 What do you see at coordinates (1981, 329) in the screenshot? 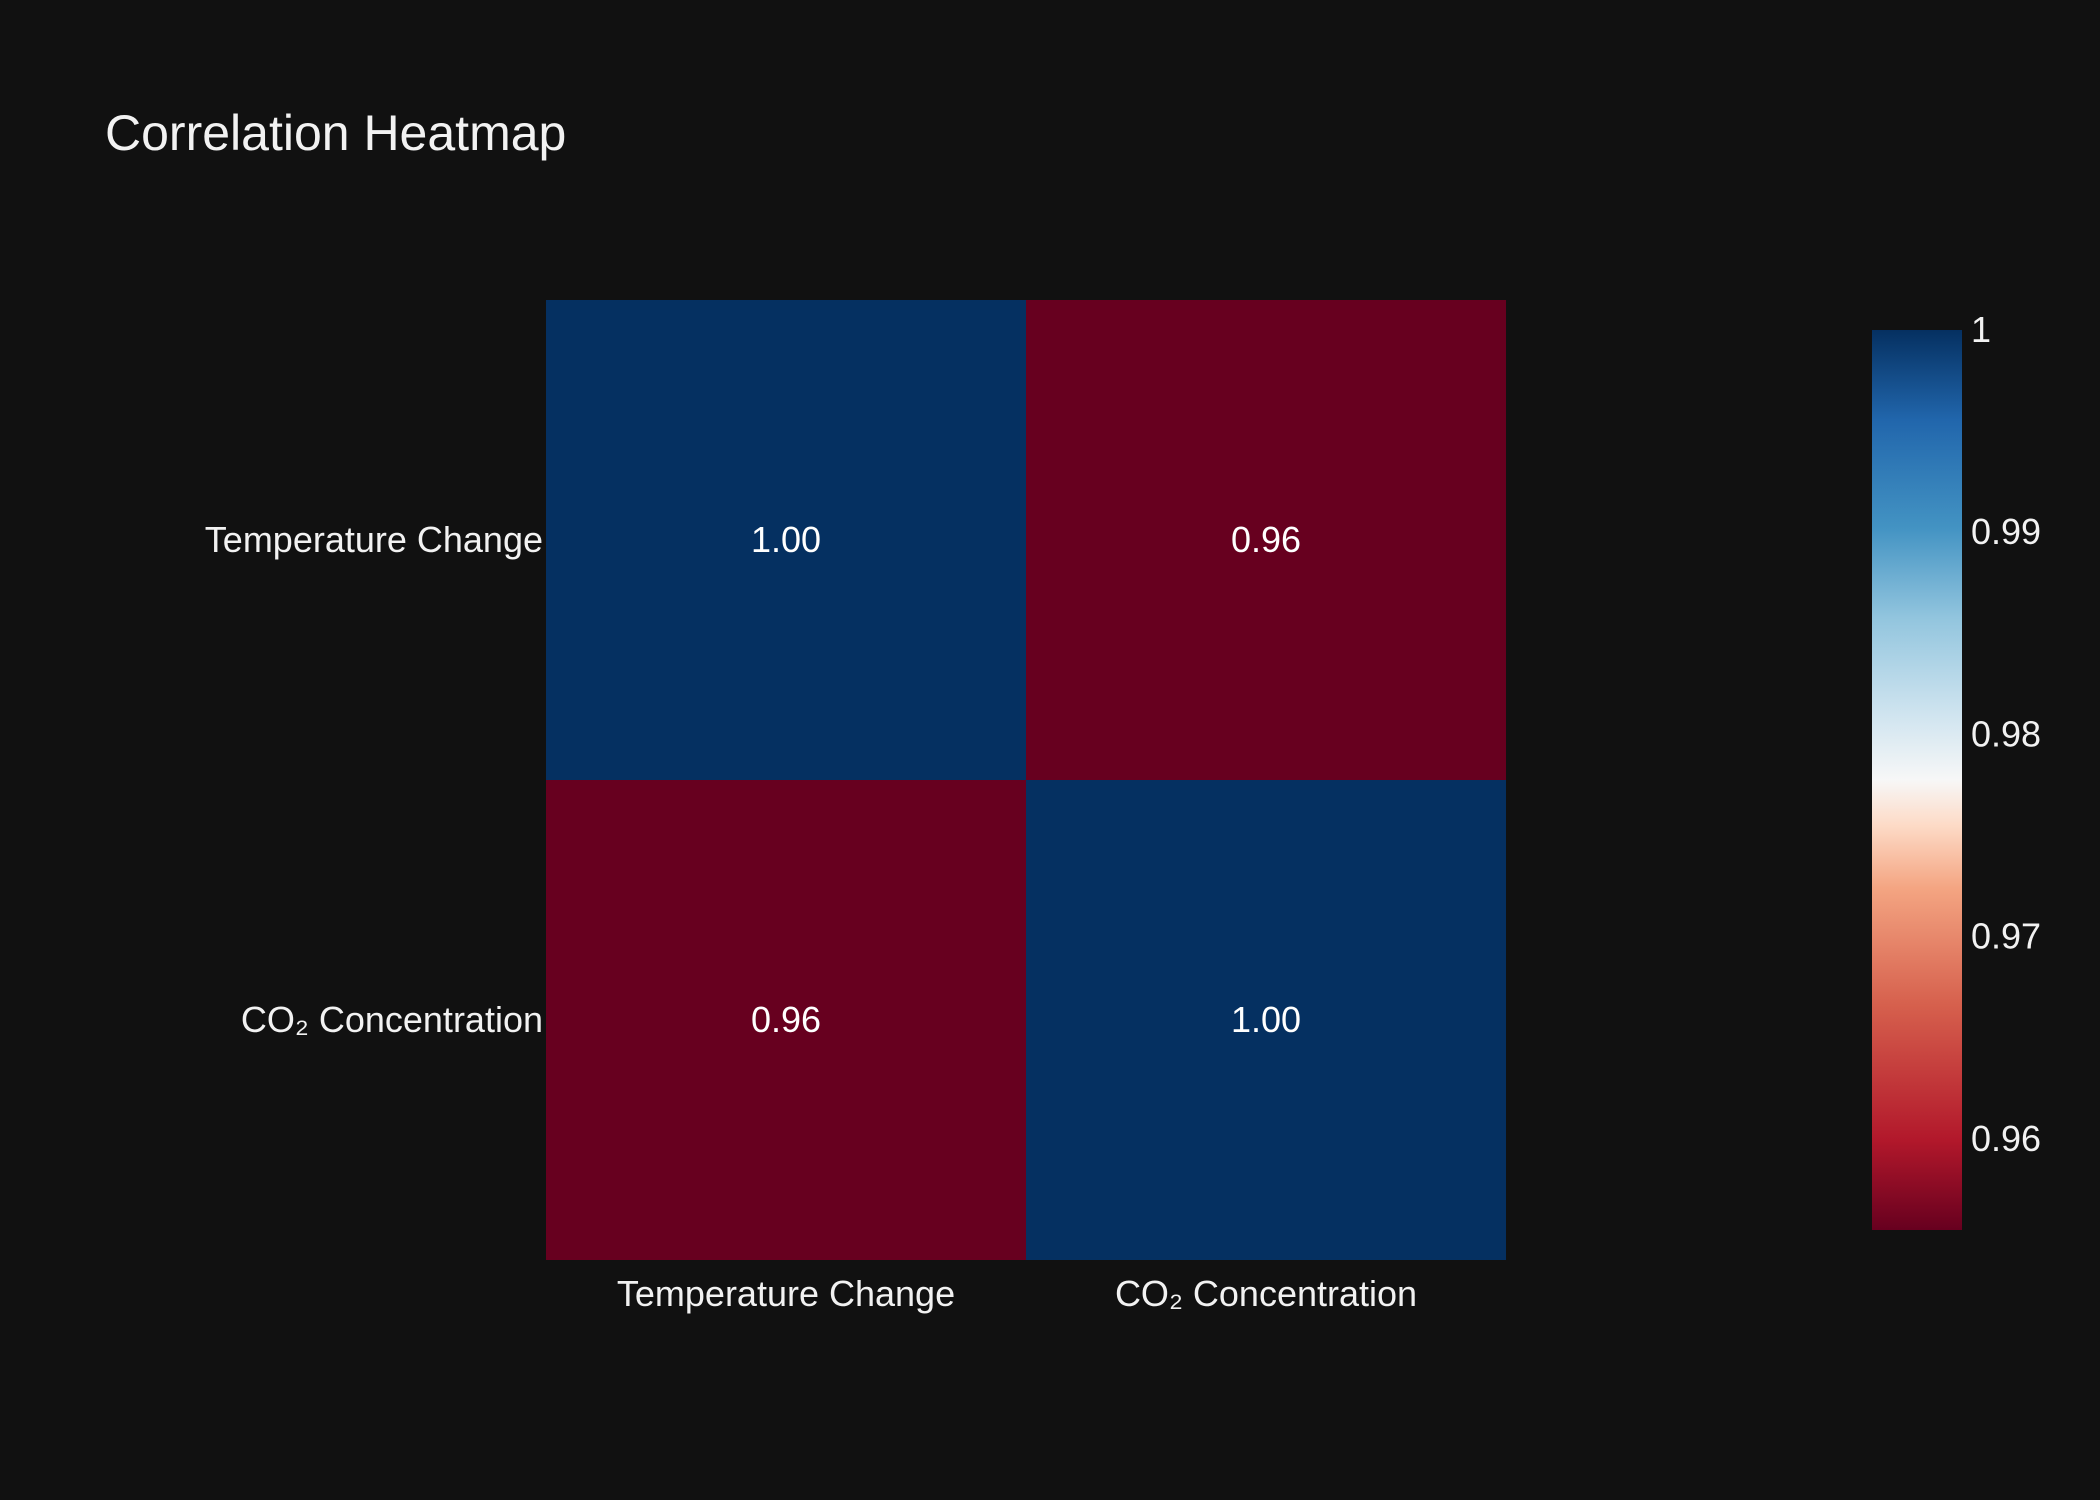
I see `colorbar-tick-label: 1` at bounding box center [1981, 329].